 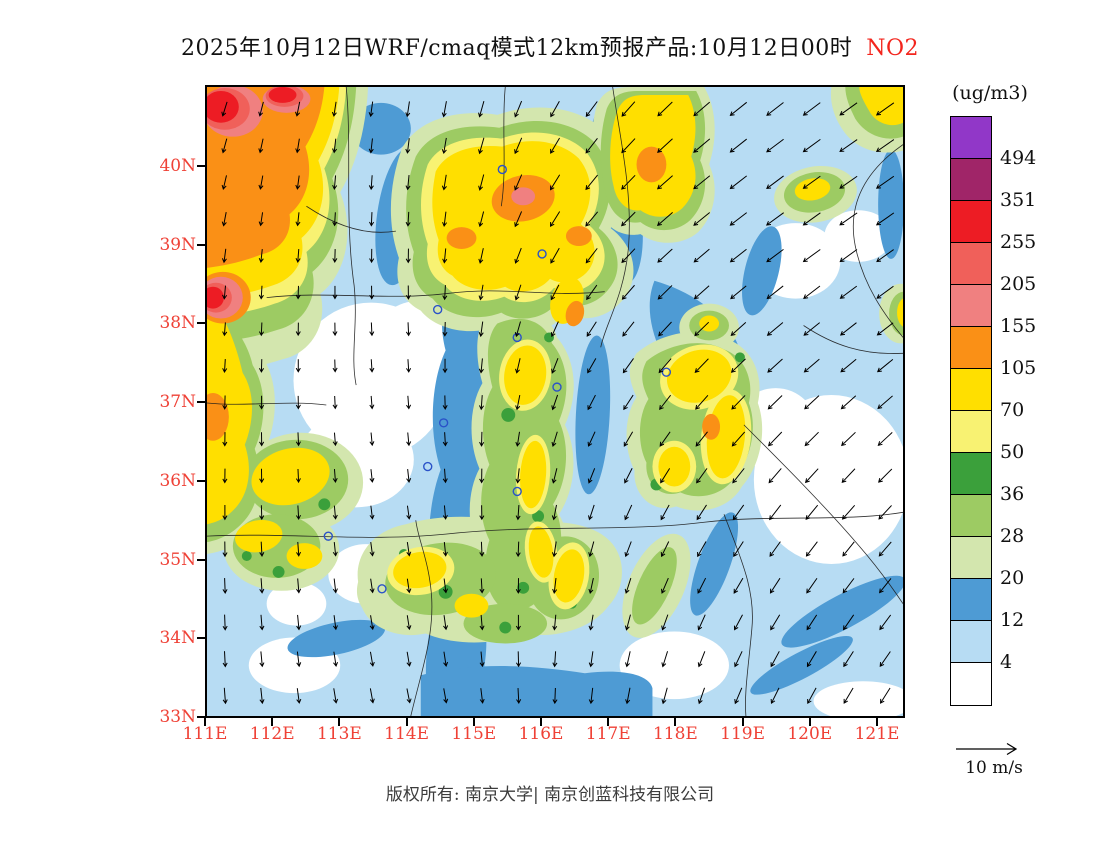 I want to click on legend-label: 4, so click(x=1006, y=662).